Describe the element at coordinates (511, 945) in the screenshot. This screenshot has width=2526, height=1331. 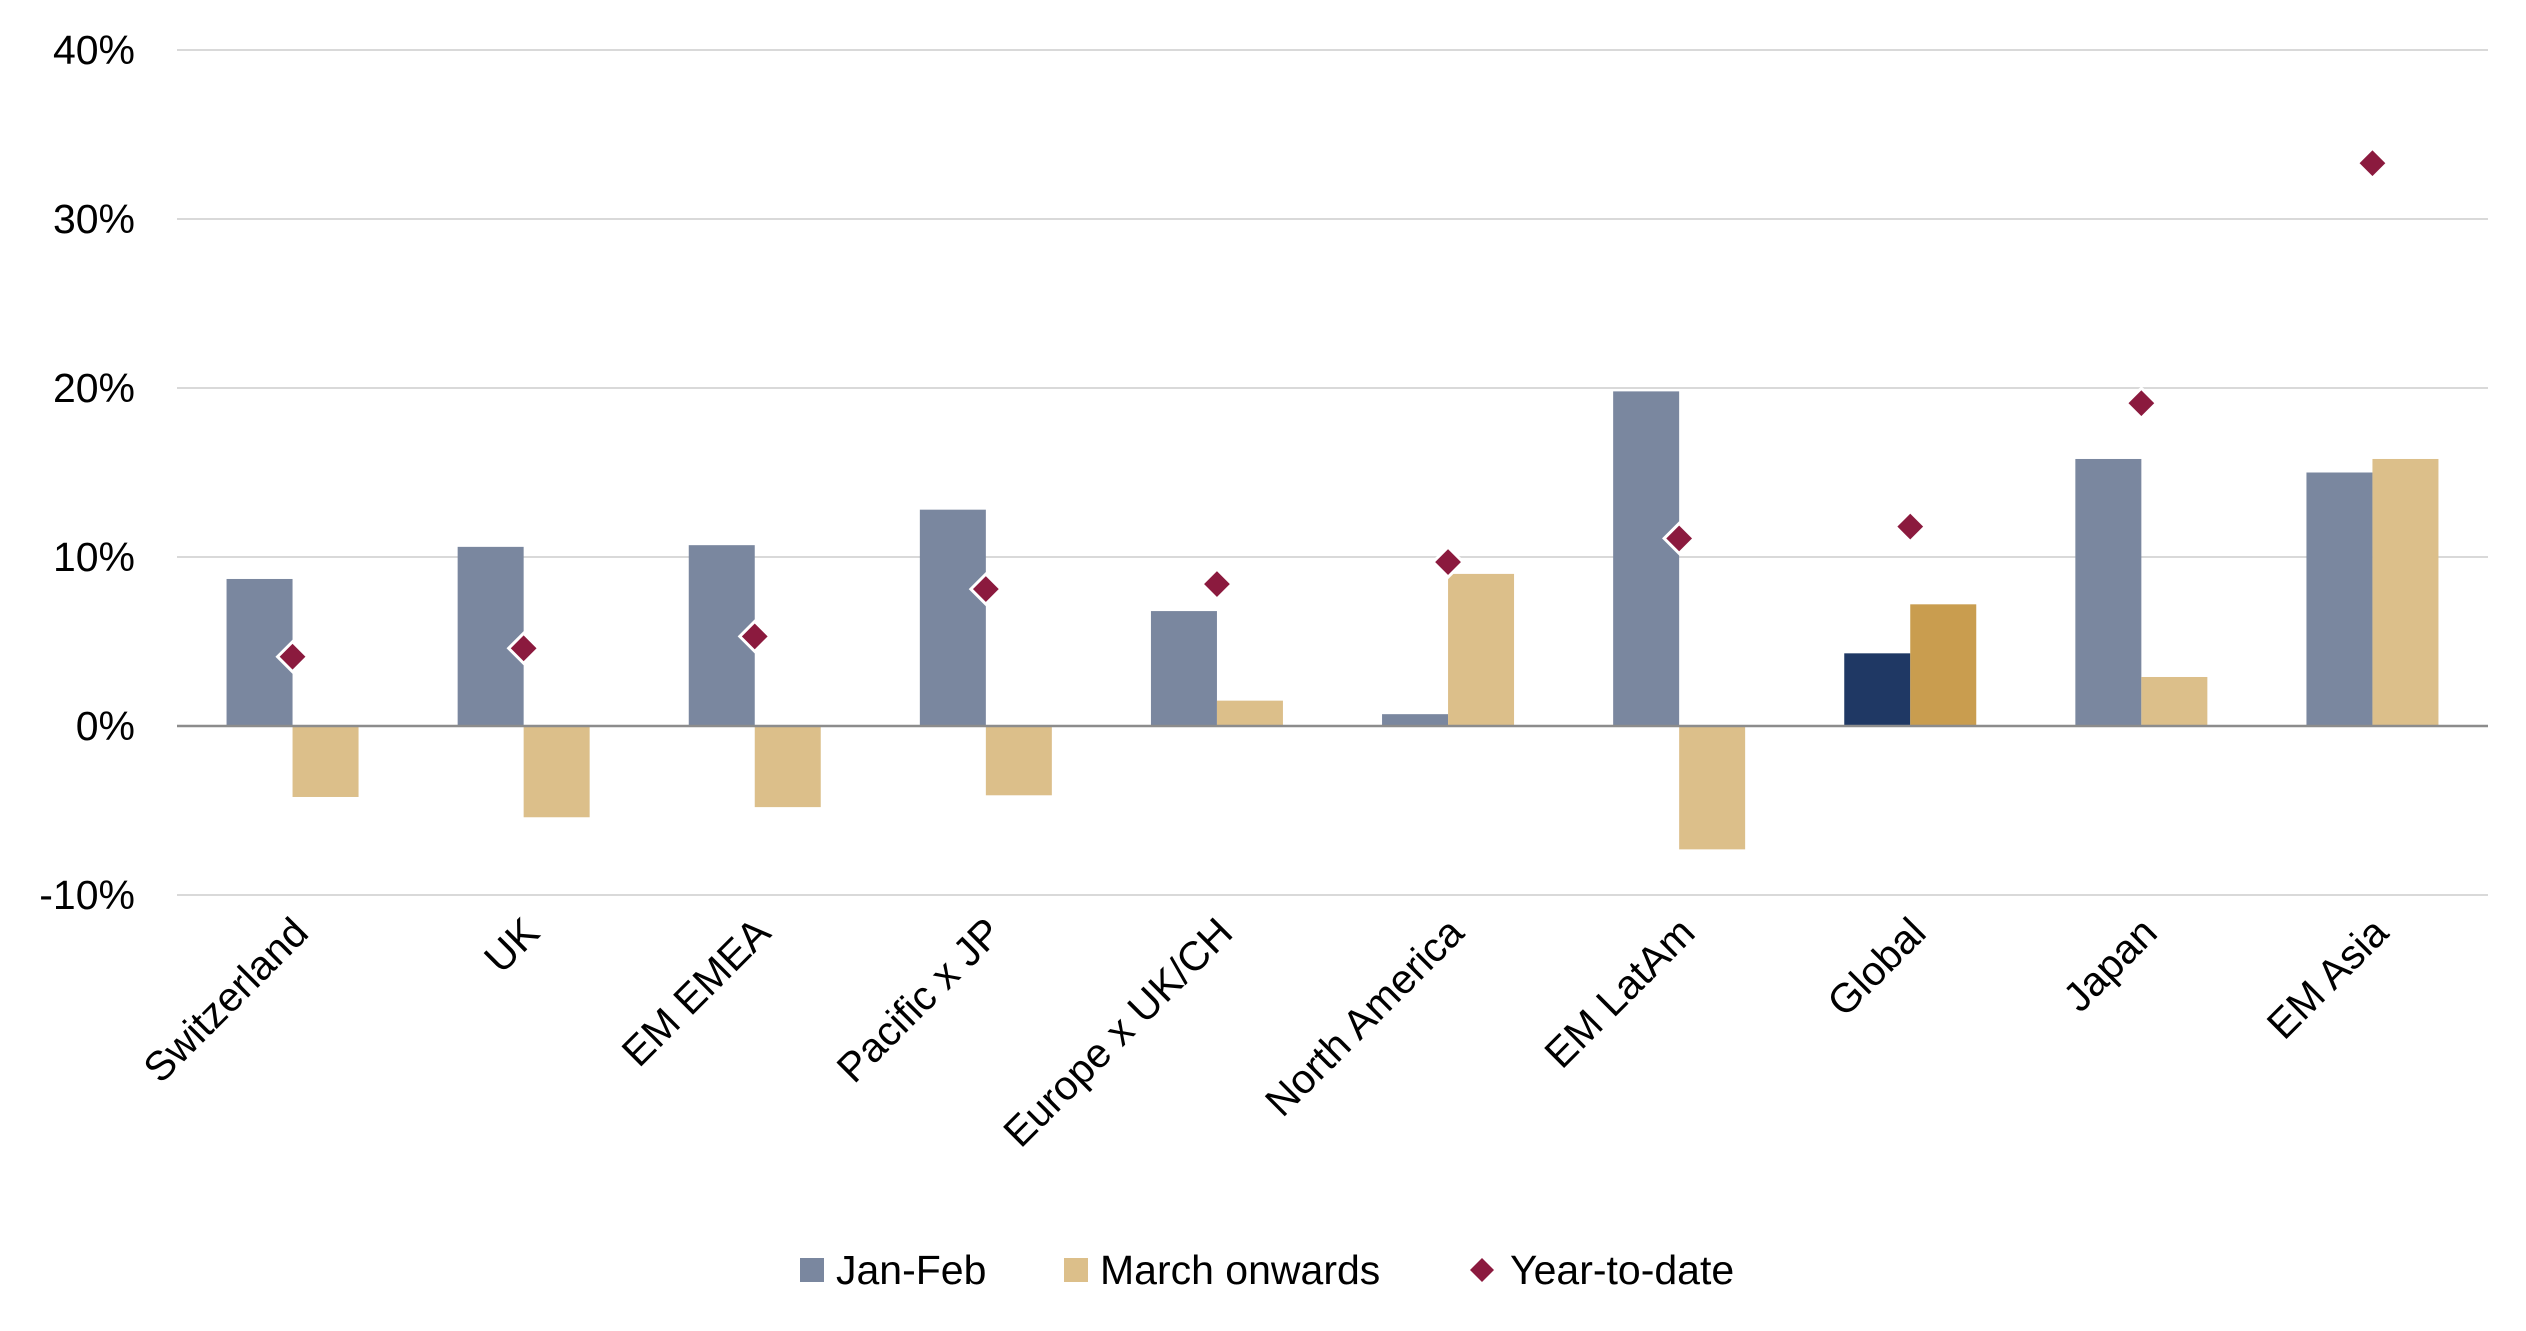
I see `x-category-label: UK` at that location.